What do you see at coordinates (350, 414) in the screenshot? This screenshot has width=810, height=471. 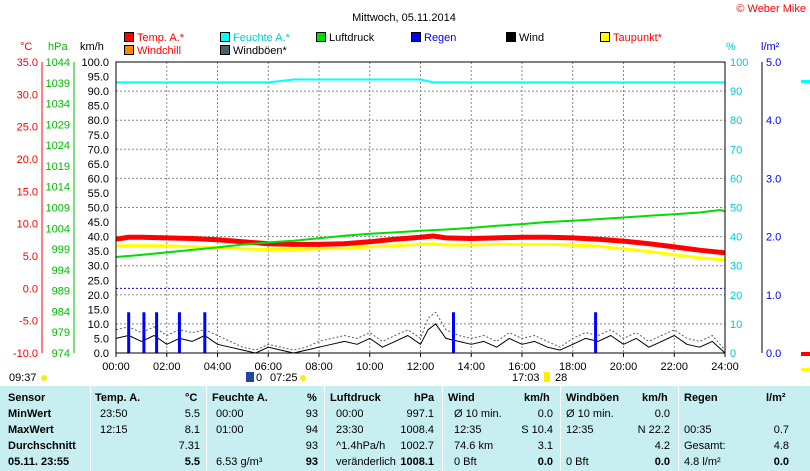 I see `stats-cell-press-time: 00:00` at bounding box center [350, 414].